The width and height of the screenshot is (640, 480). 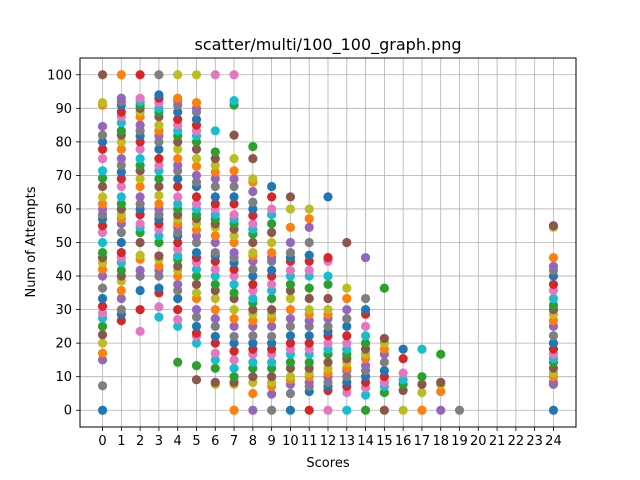 I want to click on x-tick-label: 16, so click(x=403, y=441).